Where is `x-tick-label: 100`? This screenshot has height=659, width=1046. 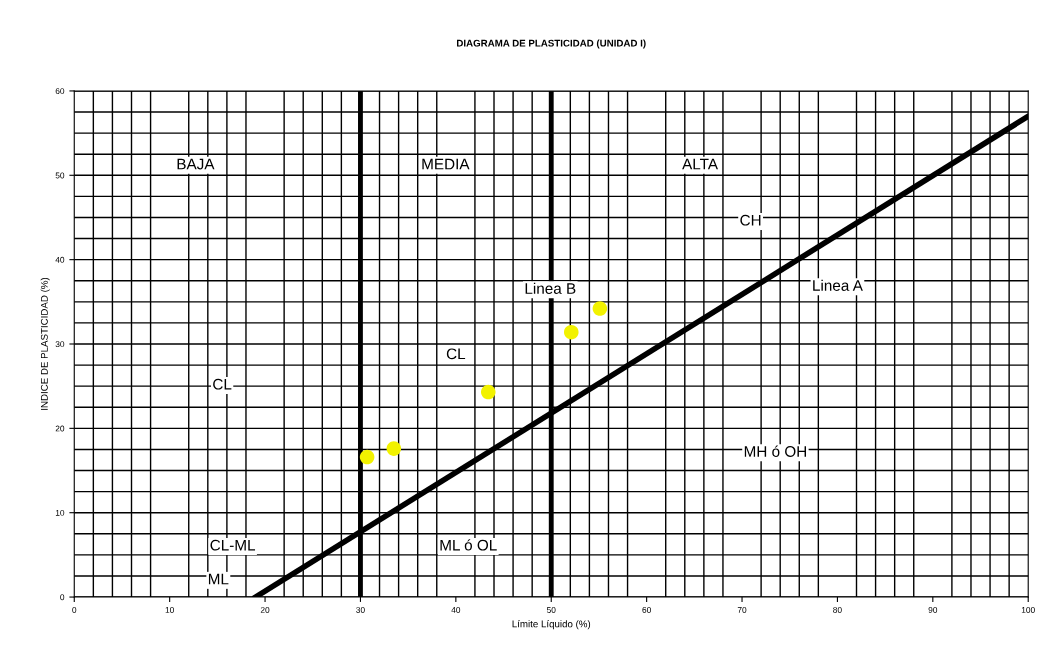 x-tick-label: 100 is located at coordinates (1028, 610).